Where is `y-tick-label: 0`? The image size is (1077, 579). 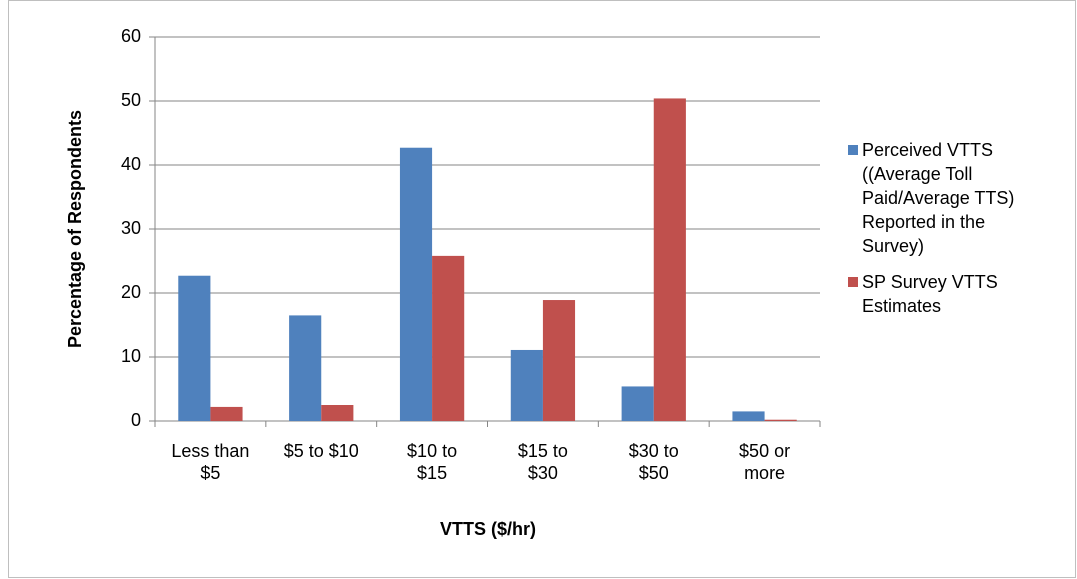
y-tick-label: 0 is located at coordinates (136, 420).